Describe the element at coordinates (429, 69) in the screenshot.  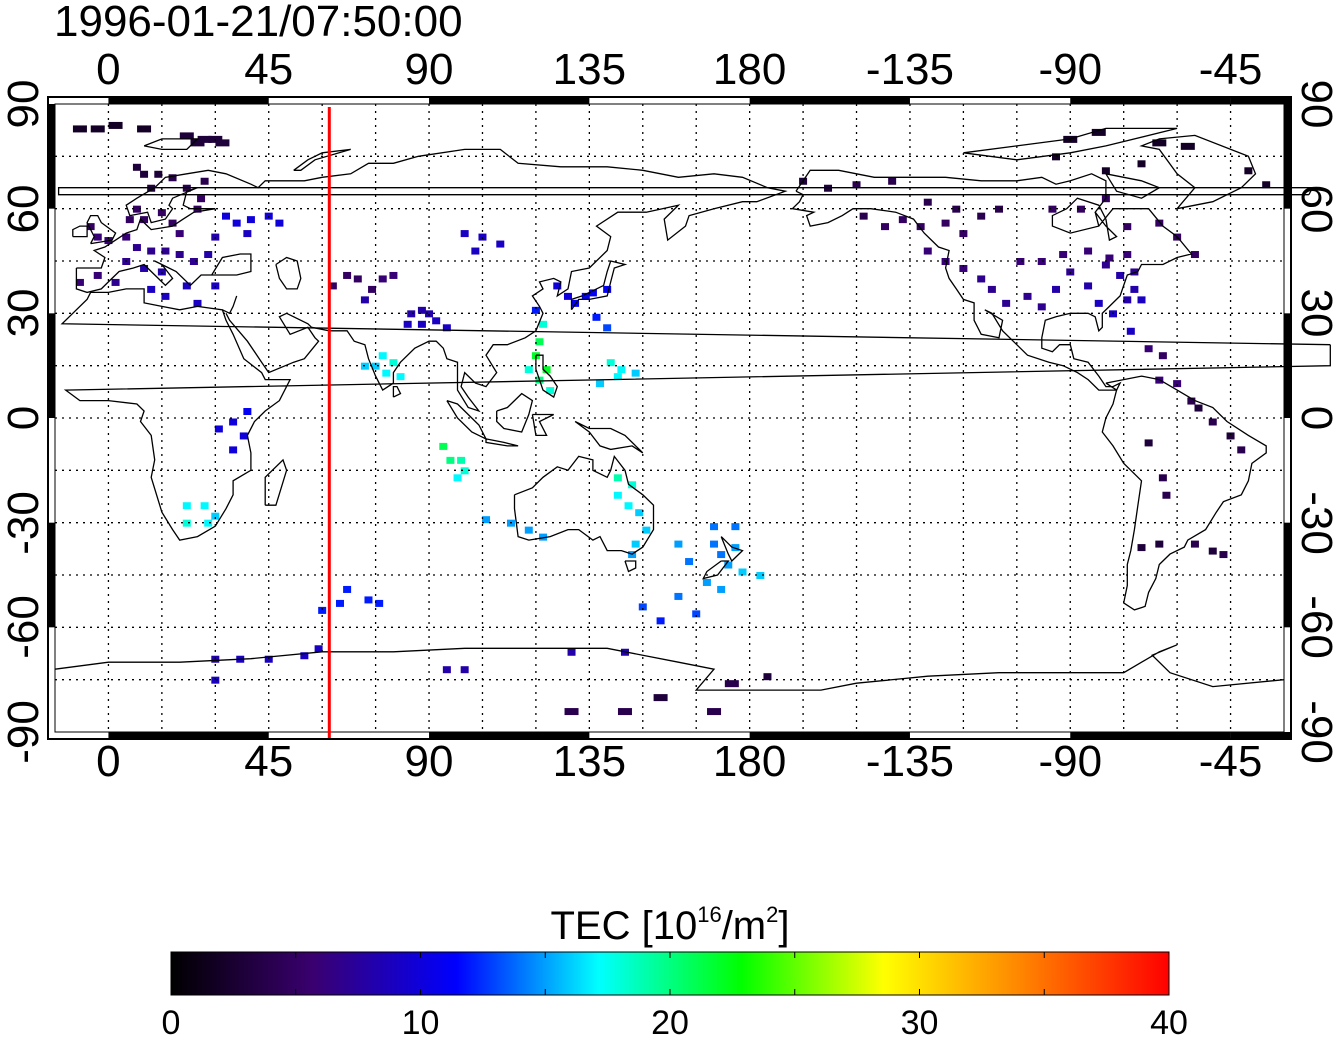
I see `top-lon-label: 90` at that location.